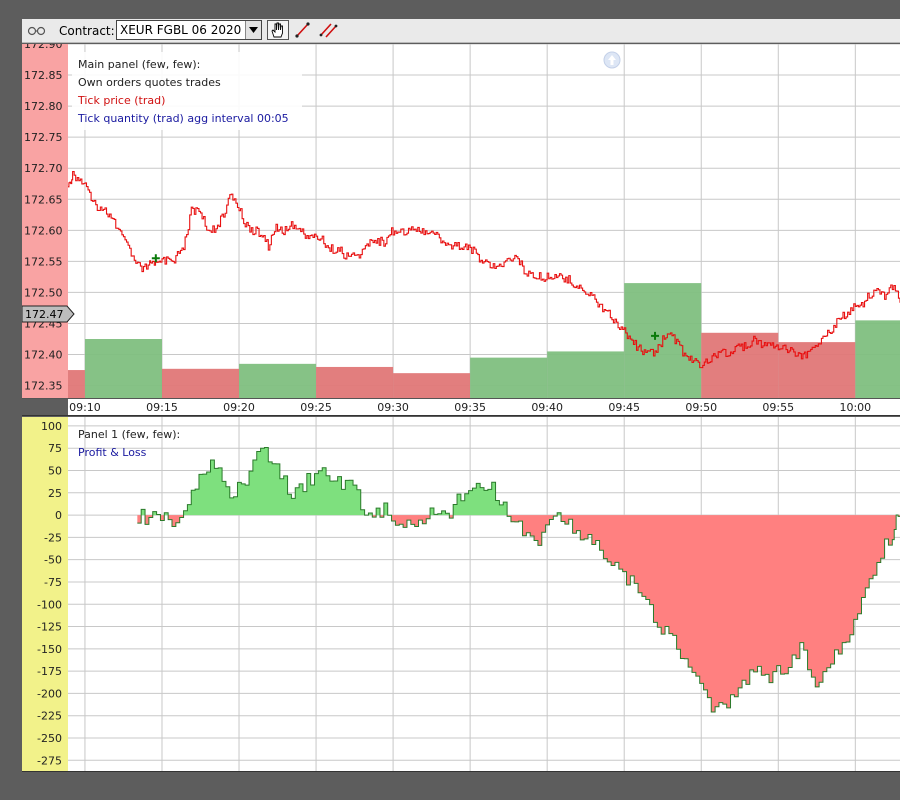 Image resolution: width=900 pixels, height=800 pixels. Describe the element at coordinates (49, 716) in the screenshot. I see `panel1-y-tick-label: -225` at that location.